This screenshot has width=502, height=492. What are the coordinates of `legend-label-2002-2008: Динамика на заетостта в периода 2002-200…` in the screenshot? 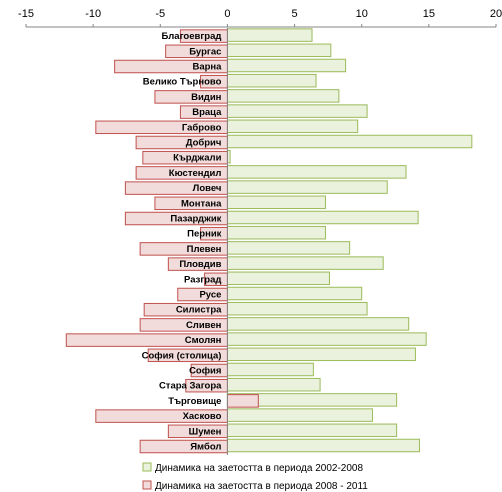 It's located at (259, 468).